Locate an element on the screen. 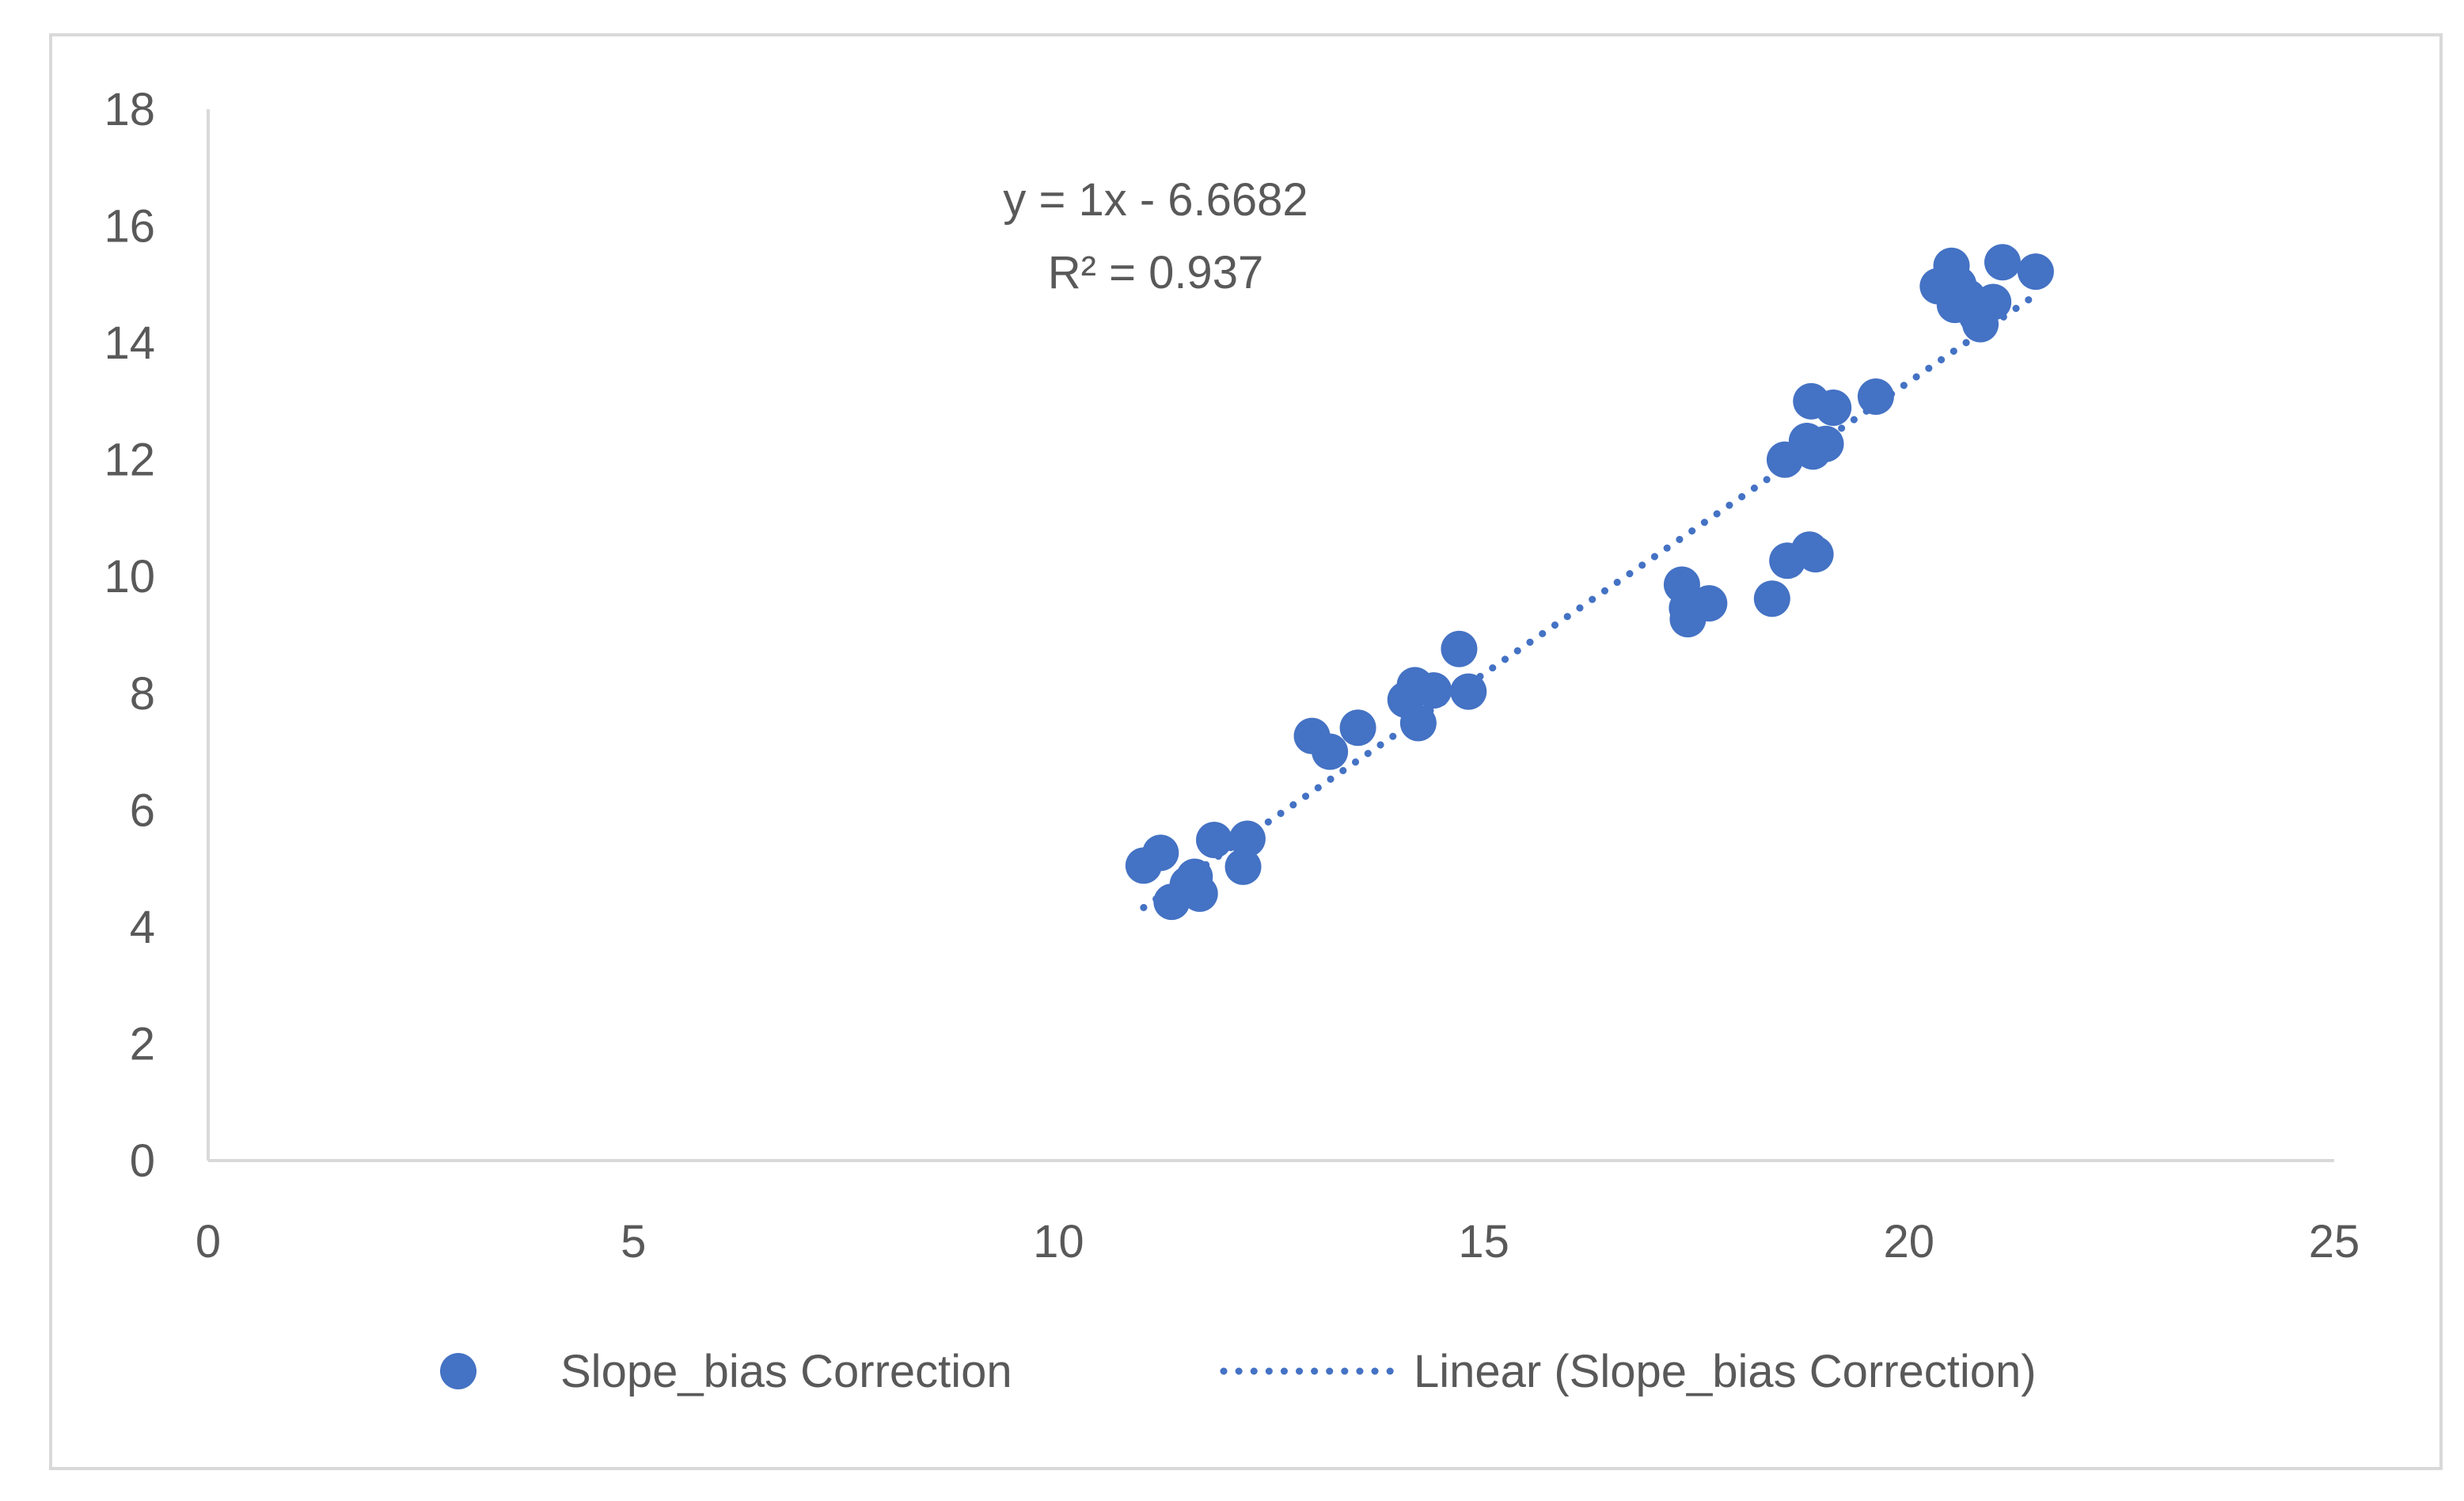 This screenshot has height=1501, width=2464. legend-label-series: Slope_bias Correction is located at coordinates (786, 1371).